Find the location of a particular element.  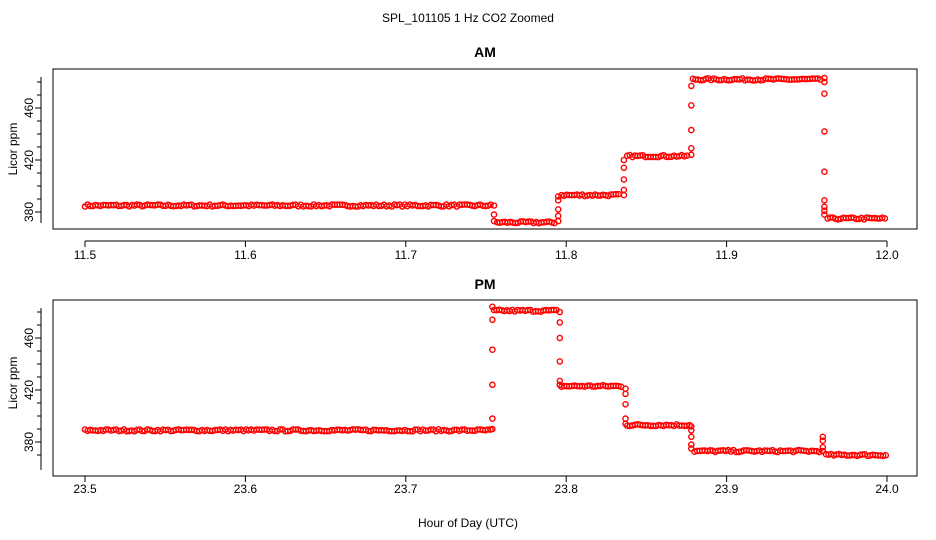

am-y-tick-label: 460 is located at coordinates (29, 108).